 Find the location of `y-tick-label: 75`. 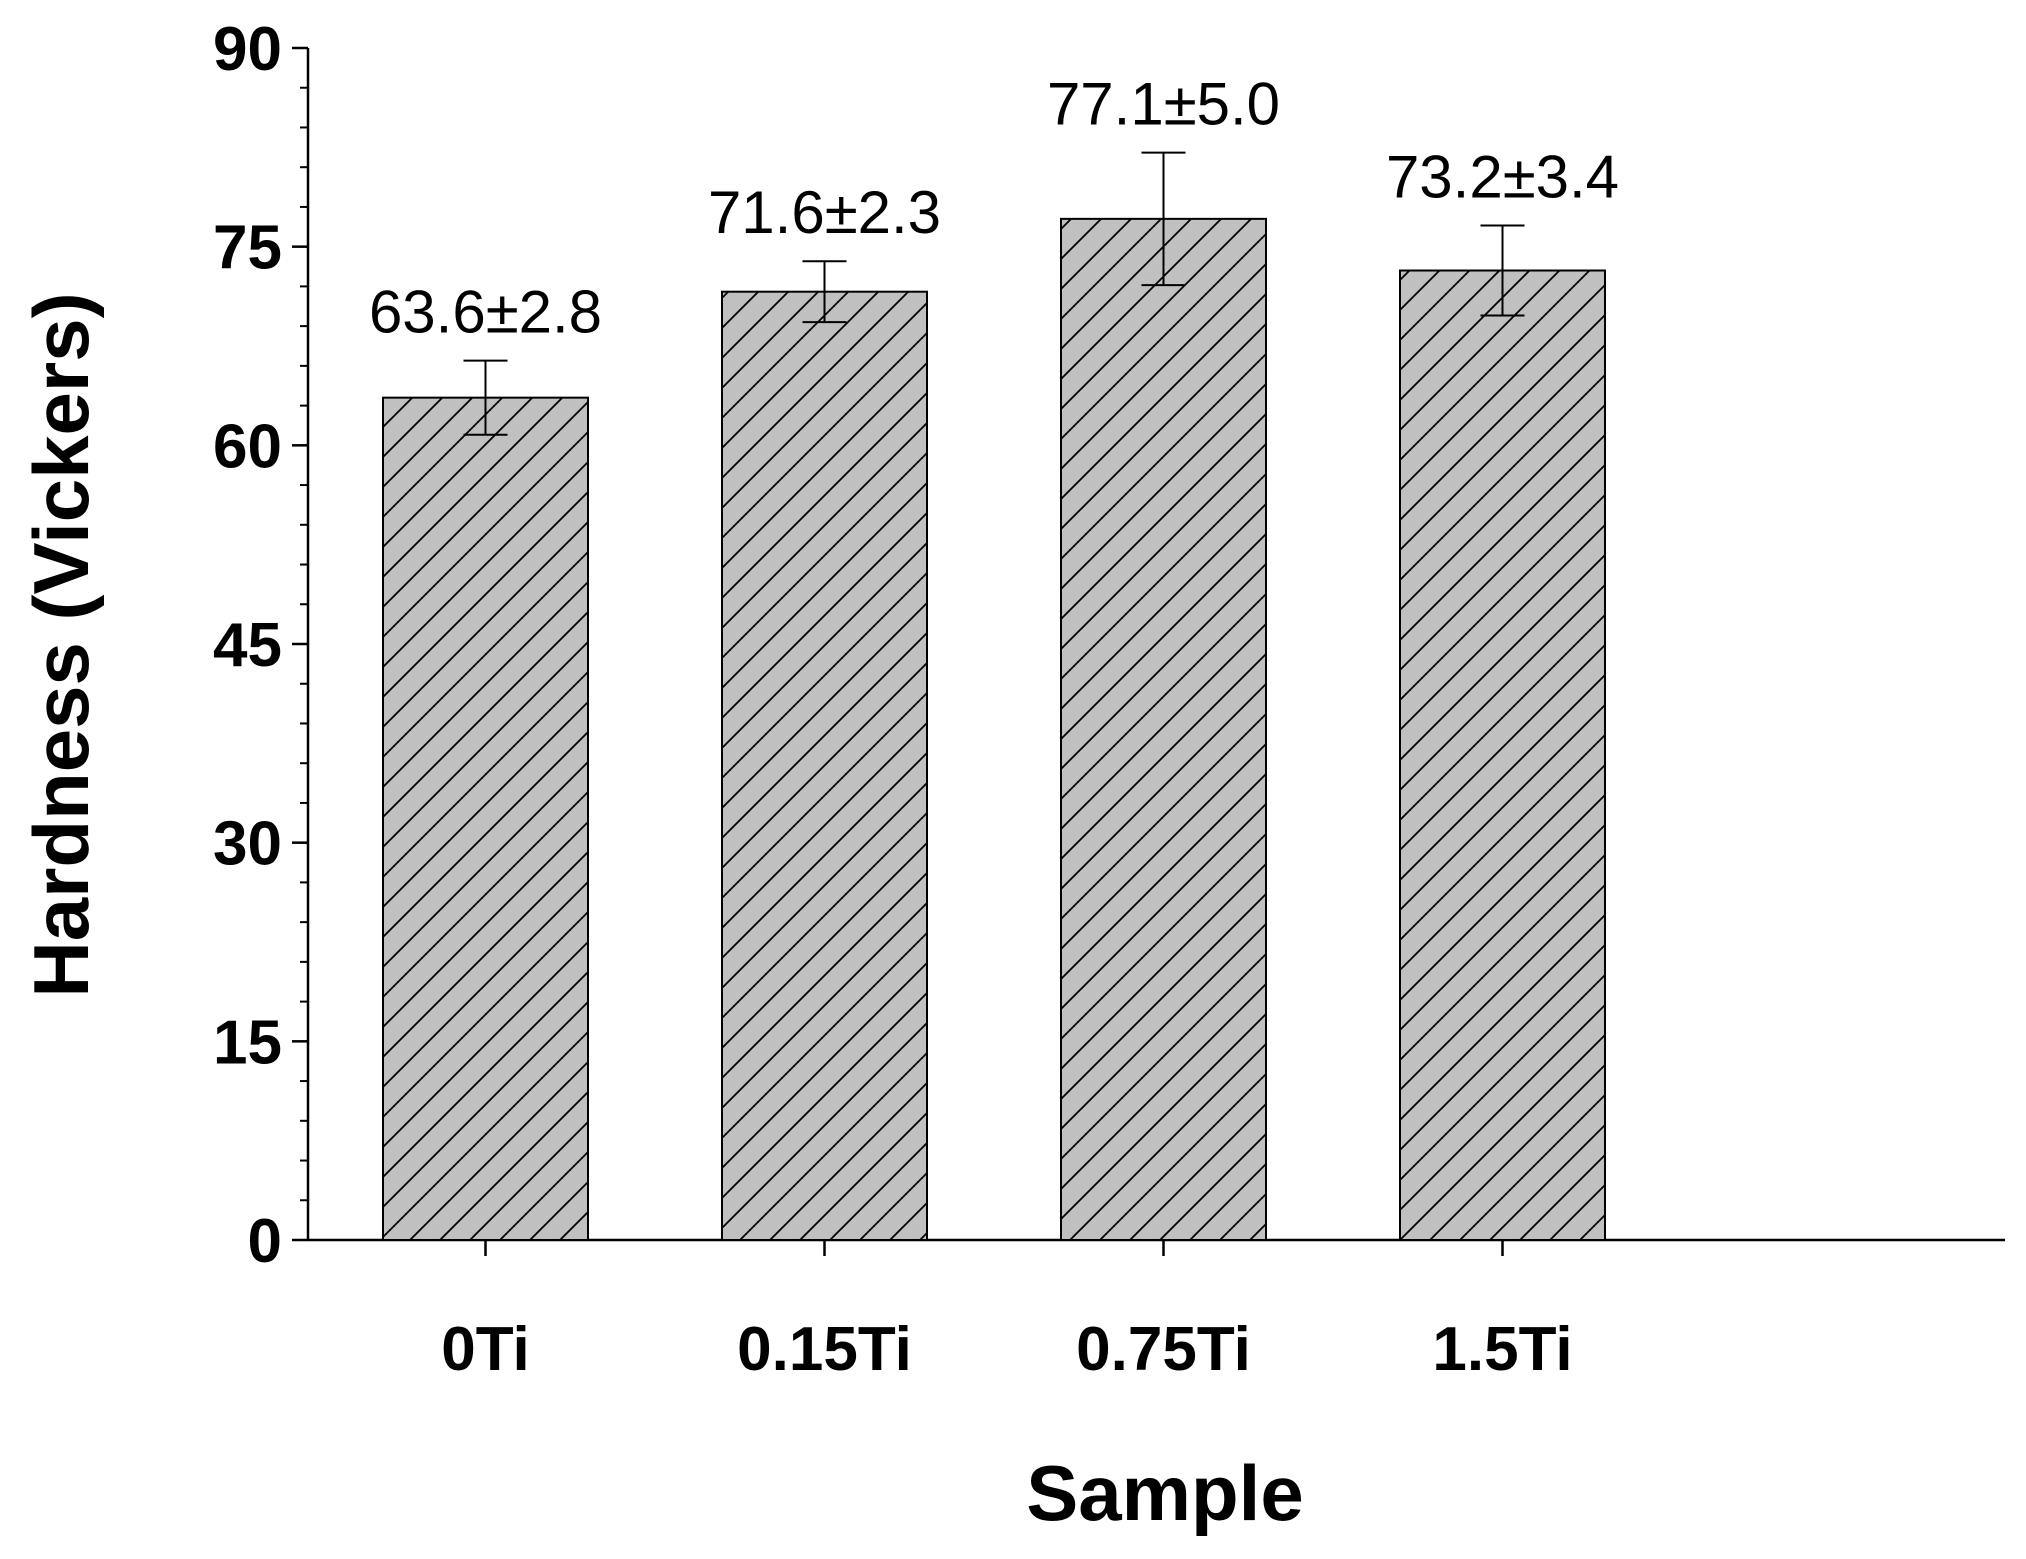

y-tick-label: 75 is located at coordinates (247, 248).